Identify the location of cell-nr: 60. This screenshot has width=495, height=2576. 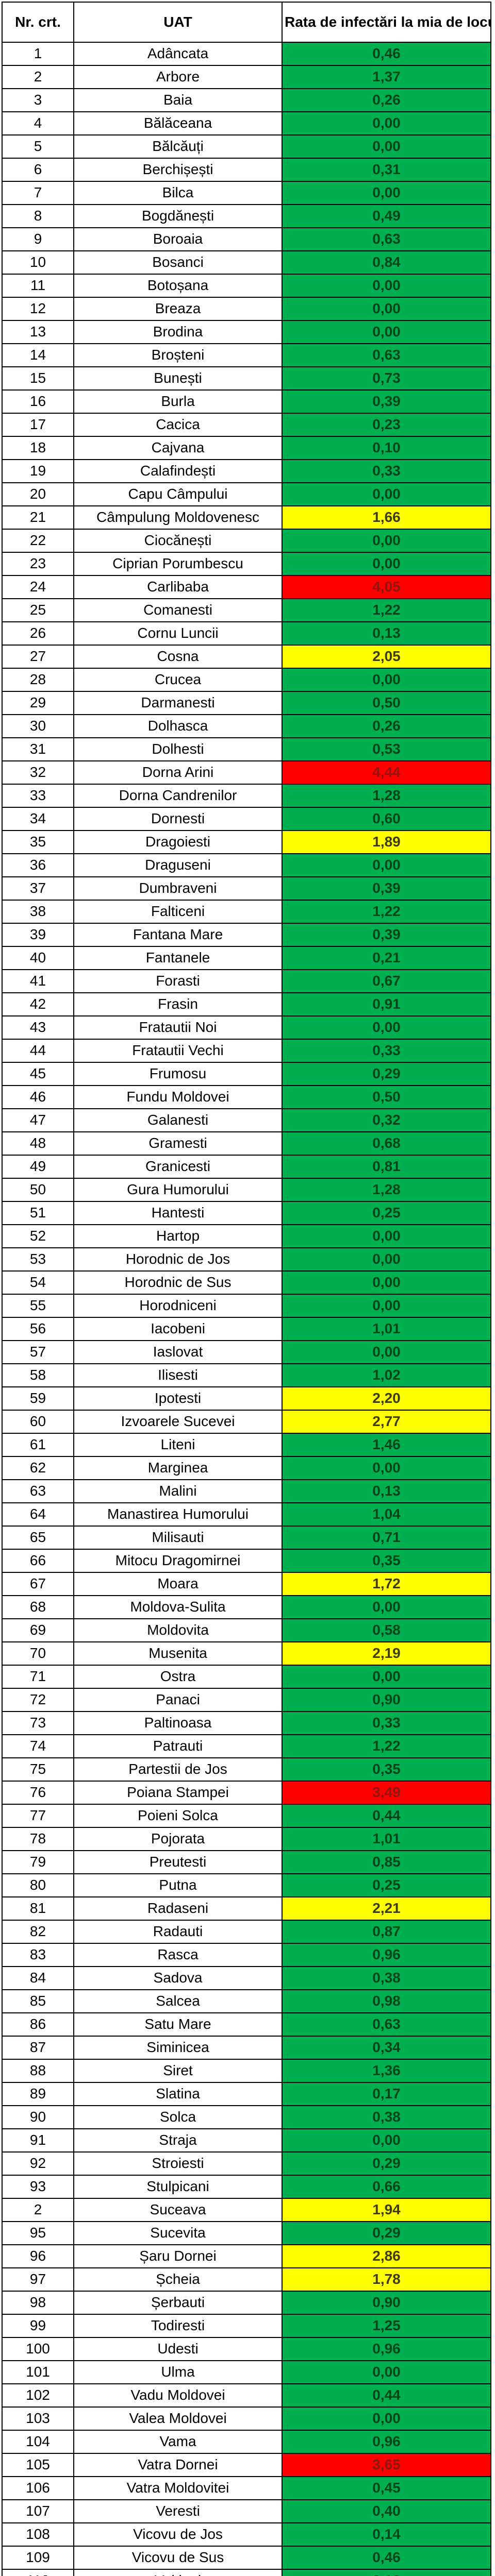
(38, 1422).